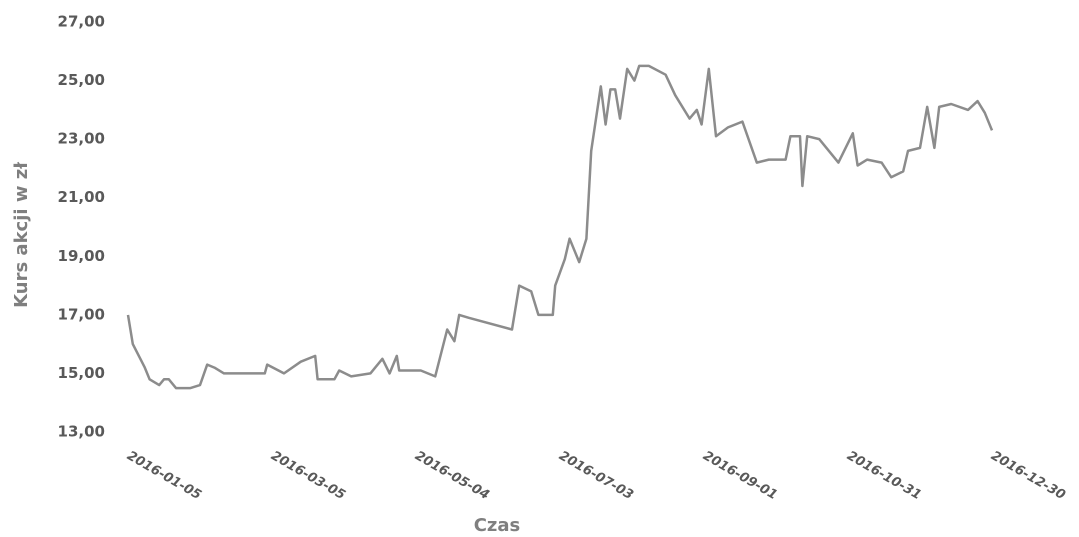  Describe the element at coordinates (308, 476) in the screenshot. I see `x-tick-label: 2016-03-05` at that location.